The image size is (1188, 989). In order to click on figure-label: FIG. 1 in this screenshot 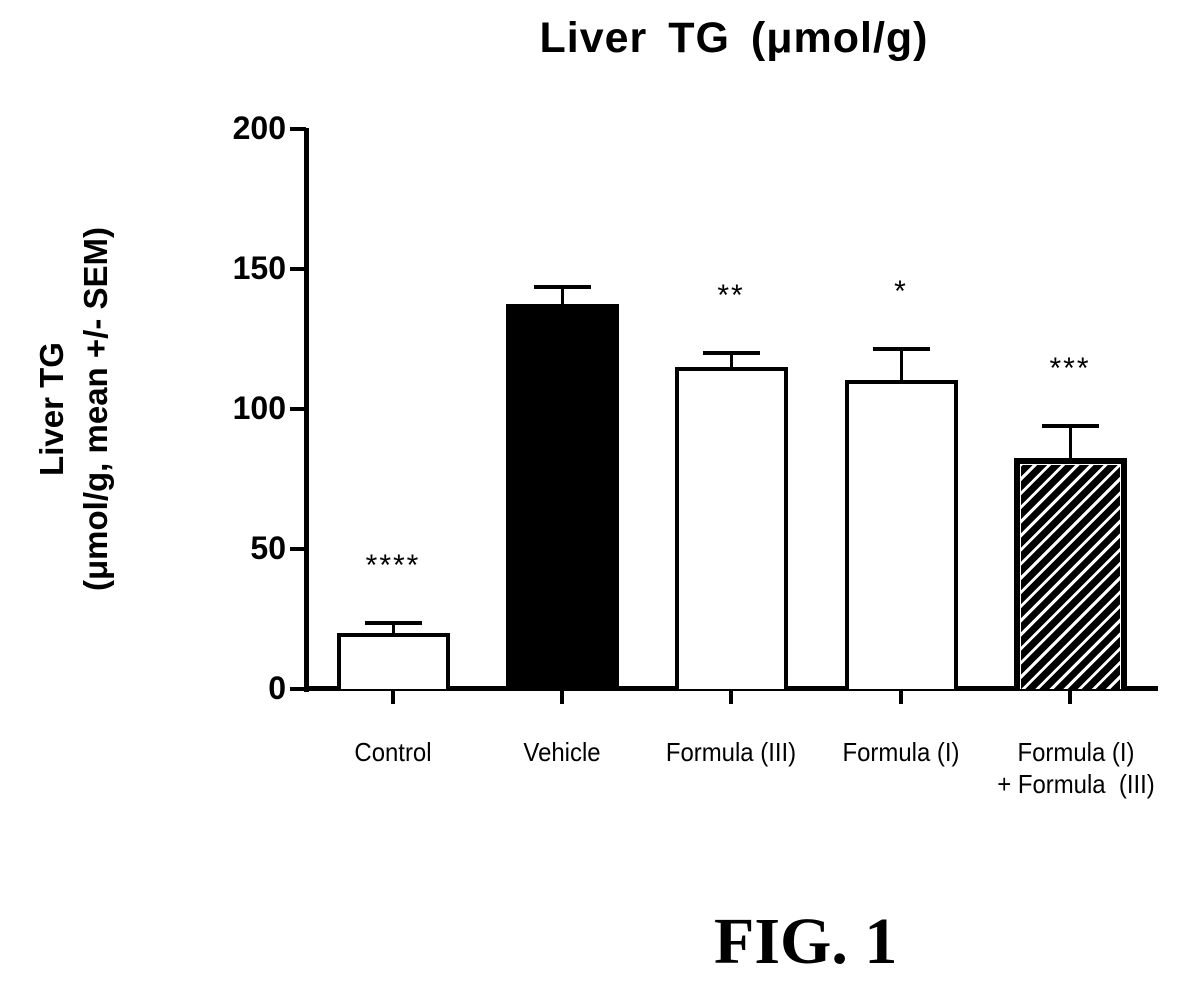, I will do `click(806, 941)`.